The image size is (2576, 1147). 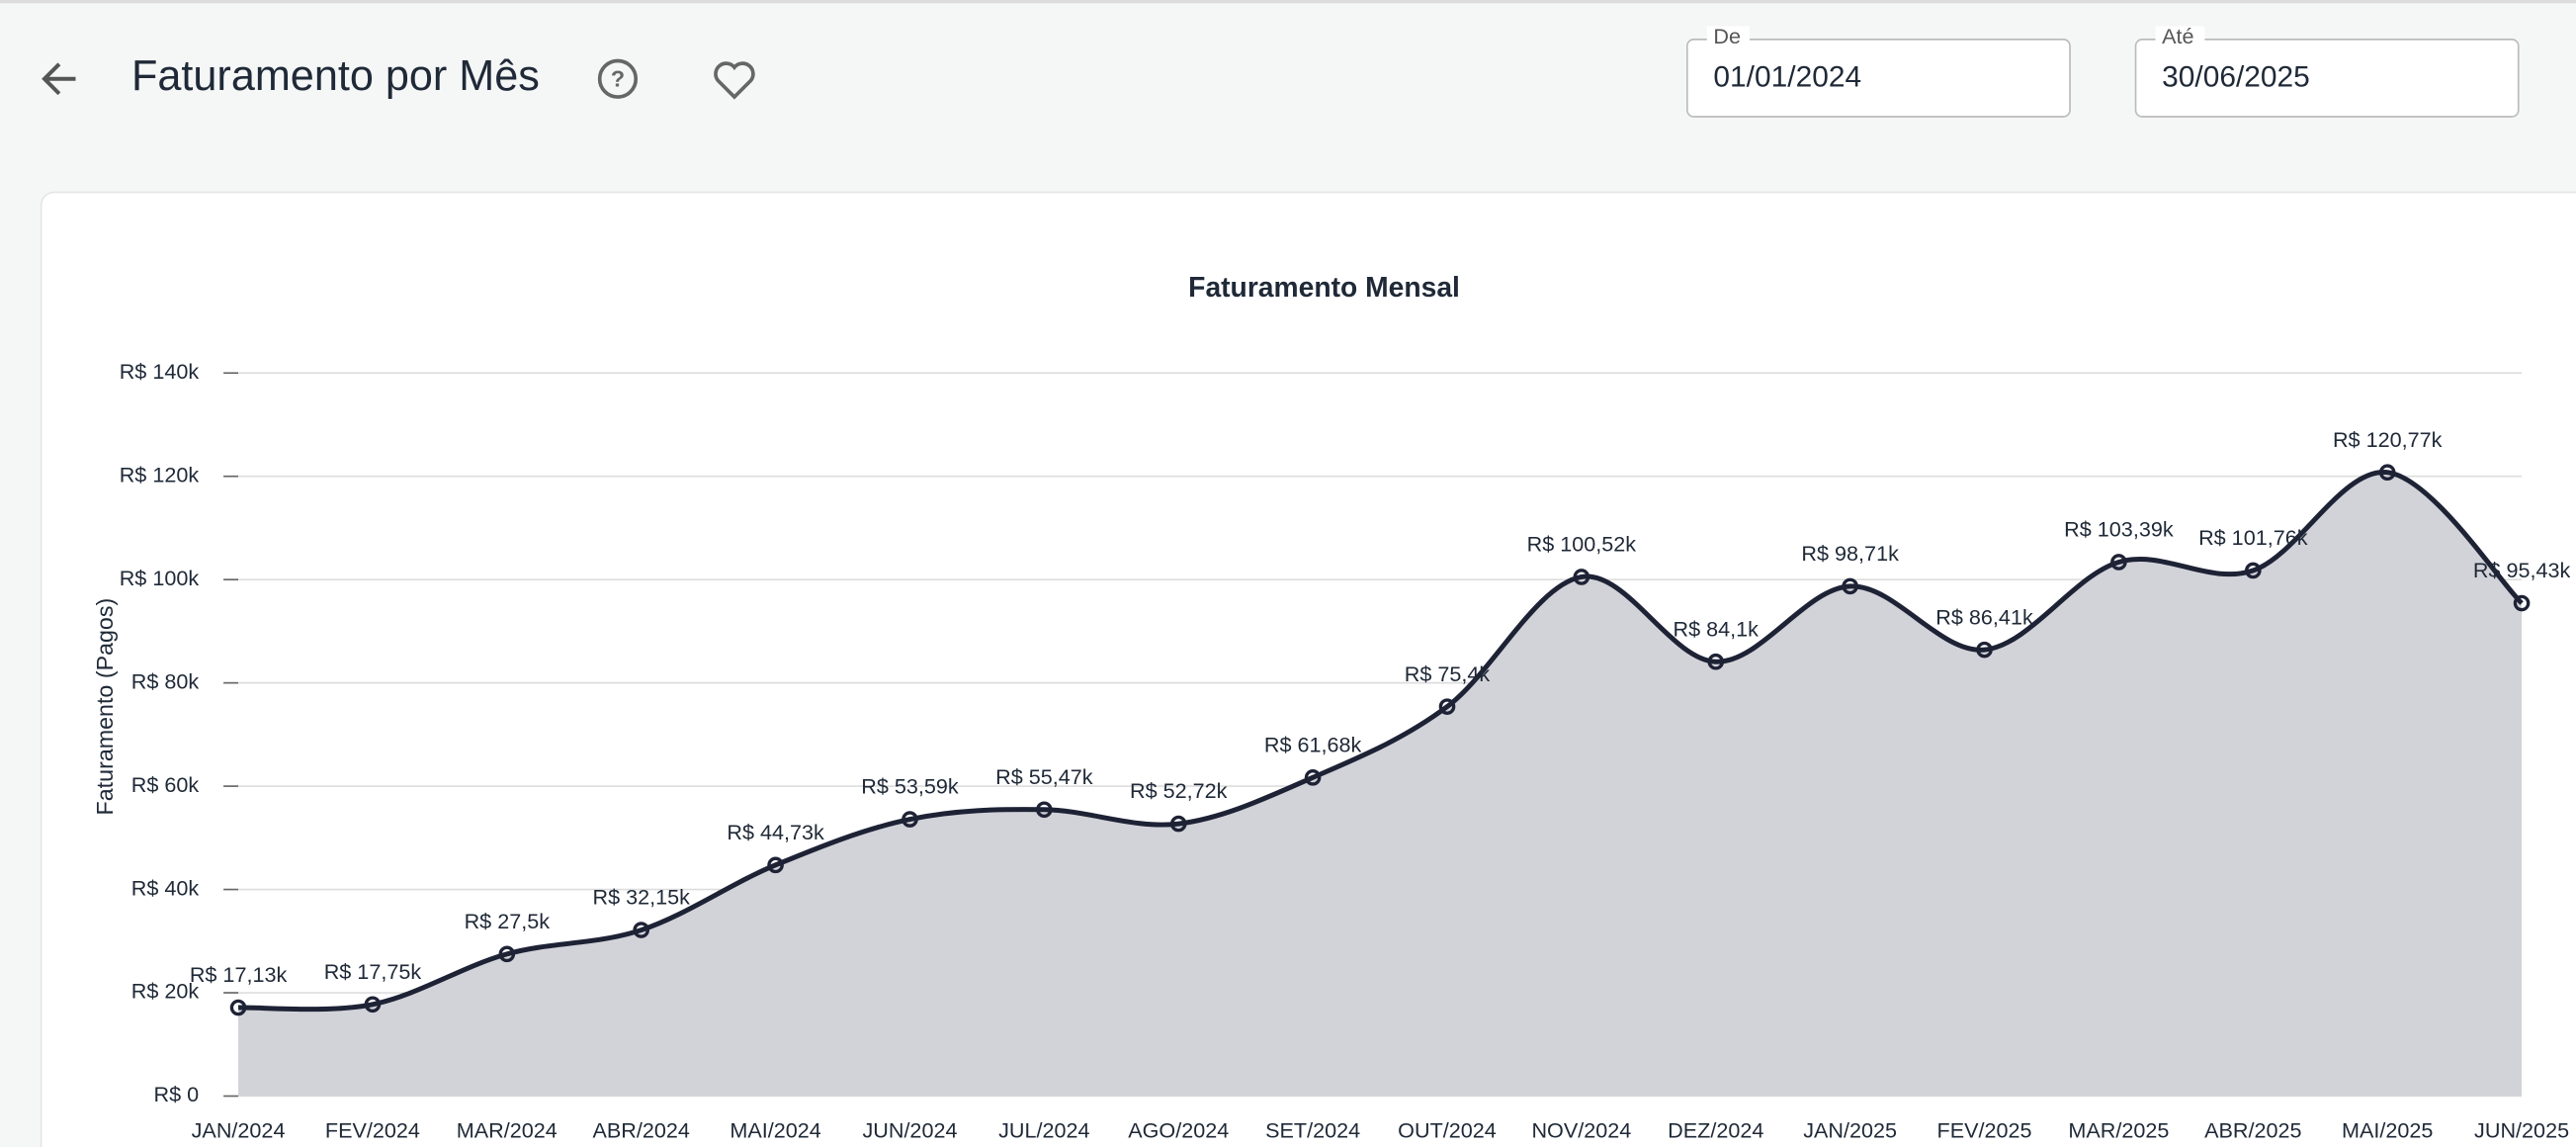 I want to click on x-tick-label: JAN/2025, so click(x=1850, y=1131).